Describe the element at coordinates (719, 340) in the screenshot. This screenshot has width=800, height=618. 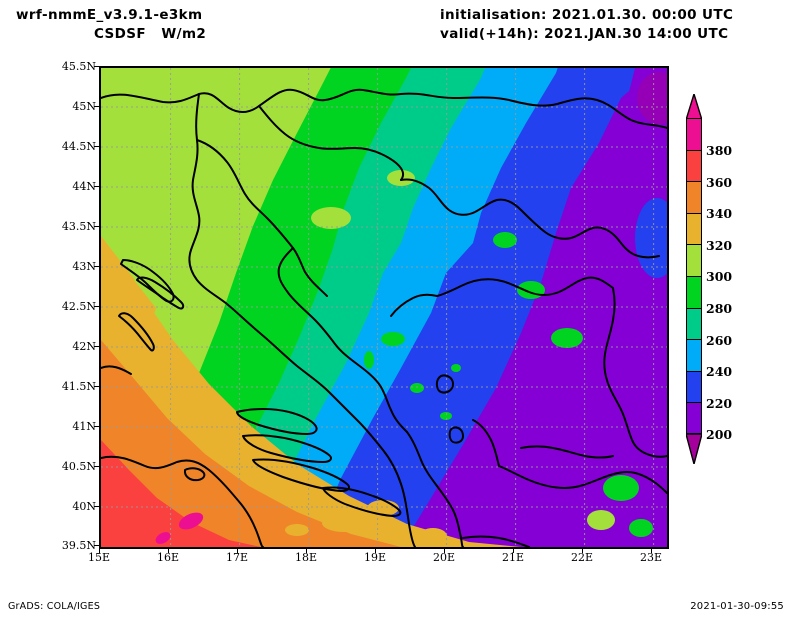
I see `colorbar-tick-label: 260` at that location.